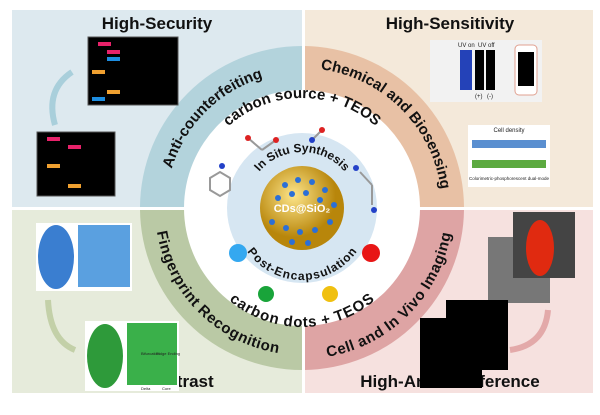 The image size is (600, 415). Describe the element at coordinates (508, 131) in the screenshot. I see `cell-density-label: Cell density` at that location.